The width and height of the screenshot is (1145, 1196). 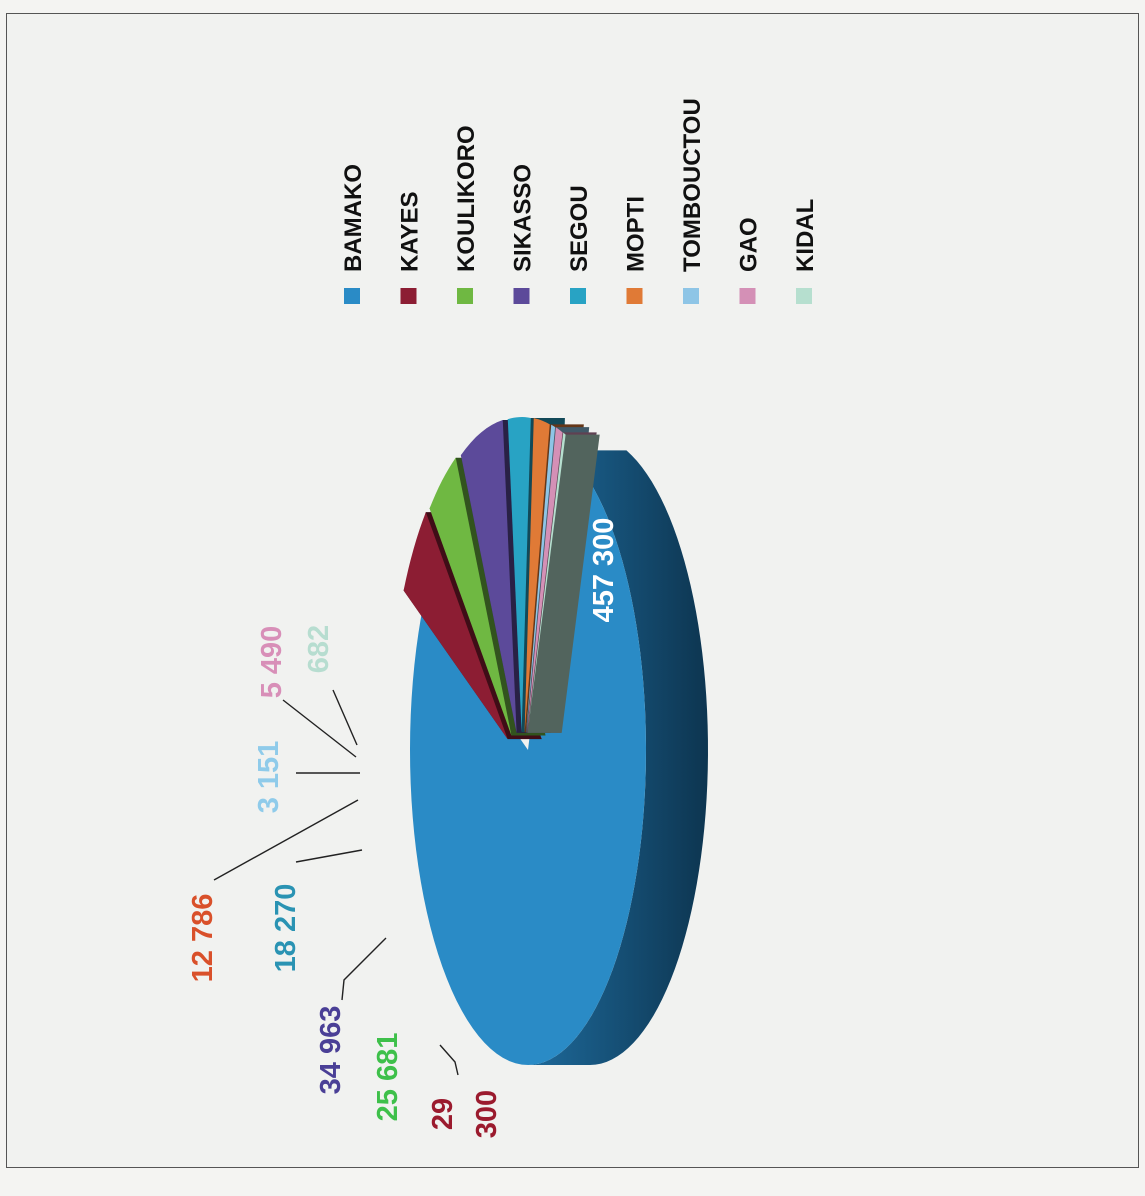 What do you see at coordinates (578, 296) in the screenshot?
I see `legend-swatch-segou` at bounding box center [578, 296].